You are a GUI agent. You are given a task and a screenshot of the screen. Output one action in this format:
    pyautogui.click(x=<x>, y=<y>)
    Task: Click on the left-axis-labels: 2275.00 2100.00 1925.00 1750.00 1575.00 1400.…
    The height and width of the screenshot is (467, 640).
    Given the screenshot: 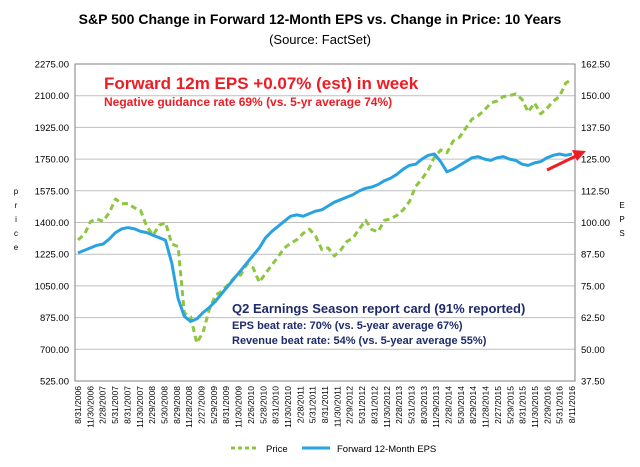 What is the action you would take?
    pyautogui.click(x=52, y=224)
    